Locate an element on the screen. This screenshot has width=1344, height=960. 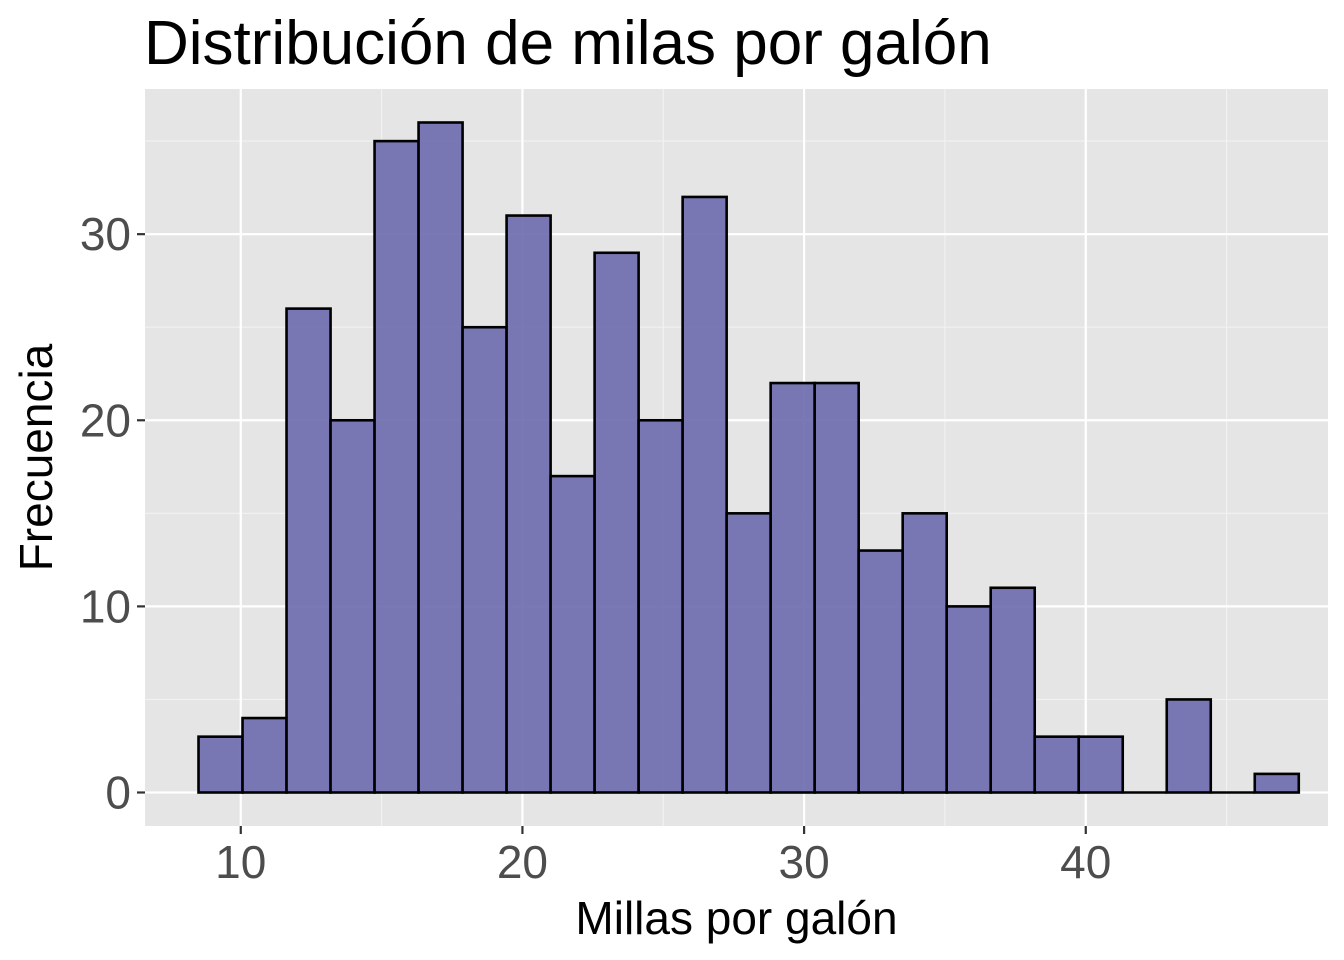
y-axis-title: Frecuencia is located at coordinates (36, 457).